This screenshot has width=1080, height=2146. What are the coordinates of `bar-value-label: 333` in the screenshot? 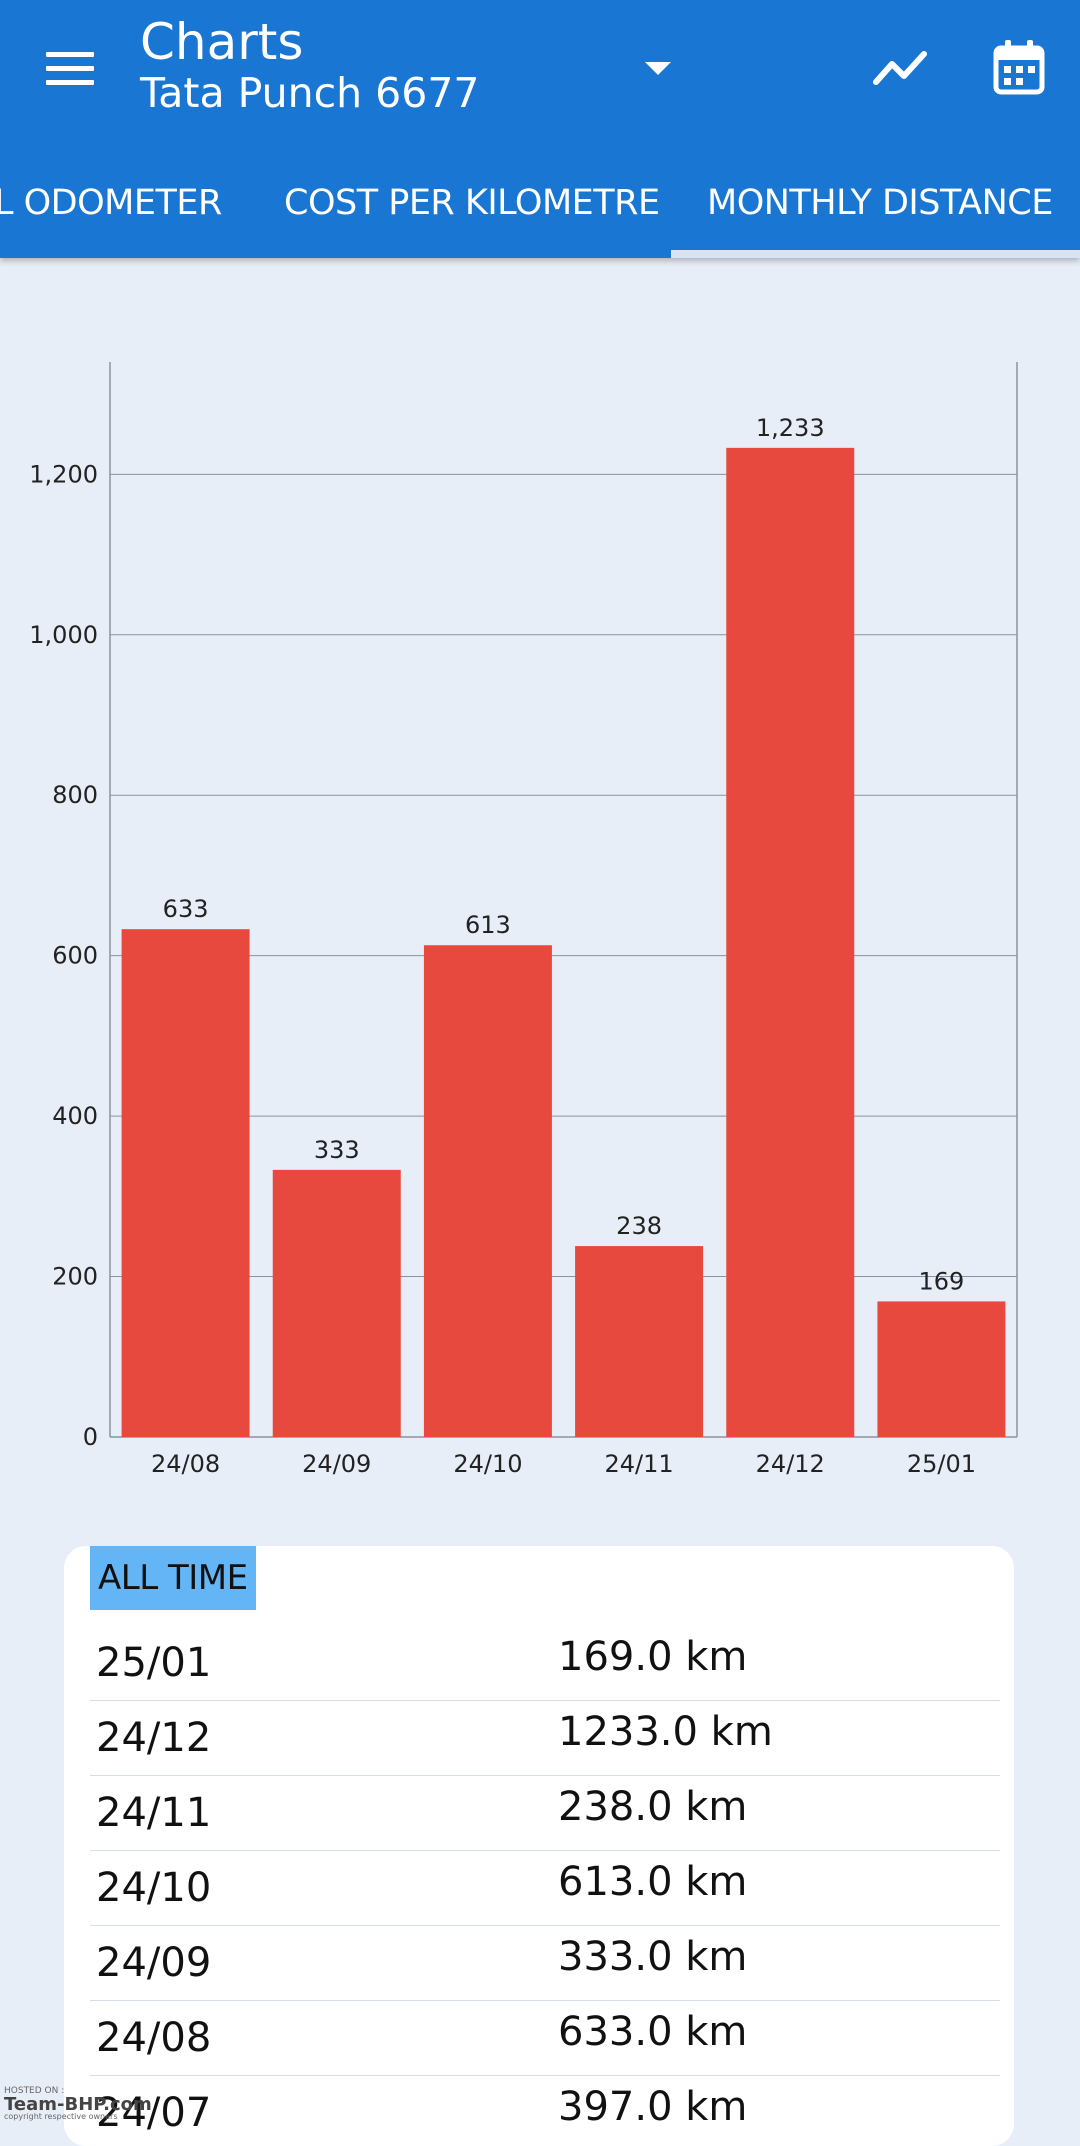 It's located at (337, 1150).